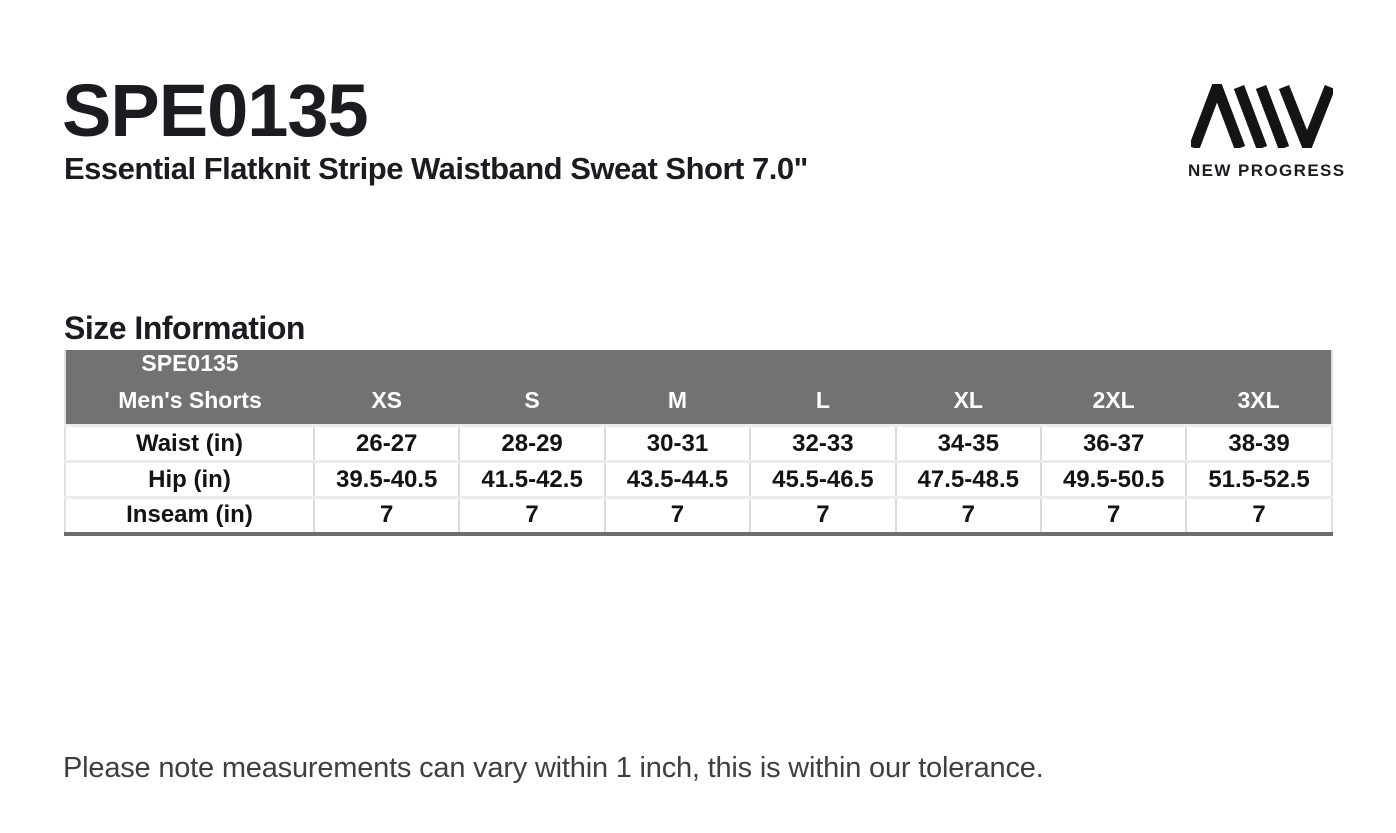 This screenshot has width=1396, height=833. I want to click on table-cell: 47.5-48.5, so click(967, 479).